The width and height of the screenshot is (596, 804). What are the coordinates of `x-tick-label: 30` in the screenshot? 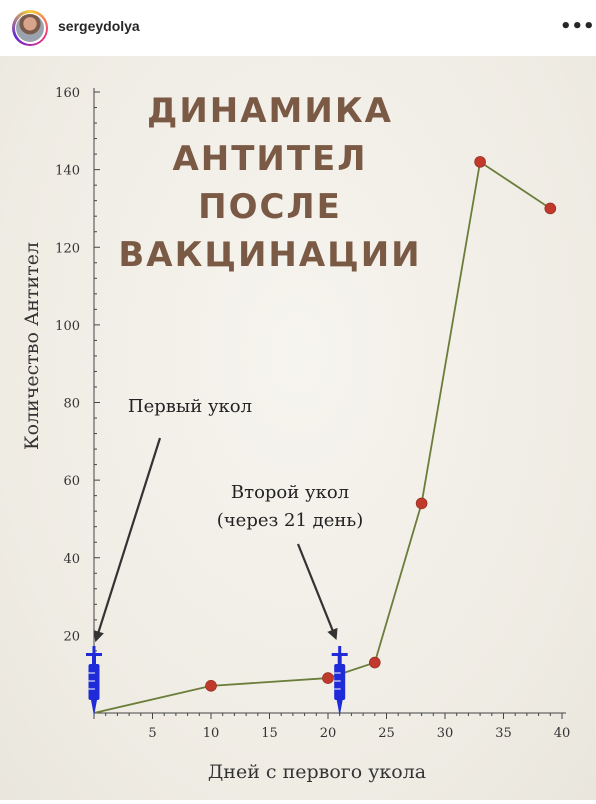 It's located at (445, 733).